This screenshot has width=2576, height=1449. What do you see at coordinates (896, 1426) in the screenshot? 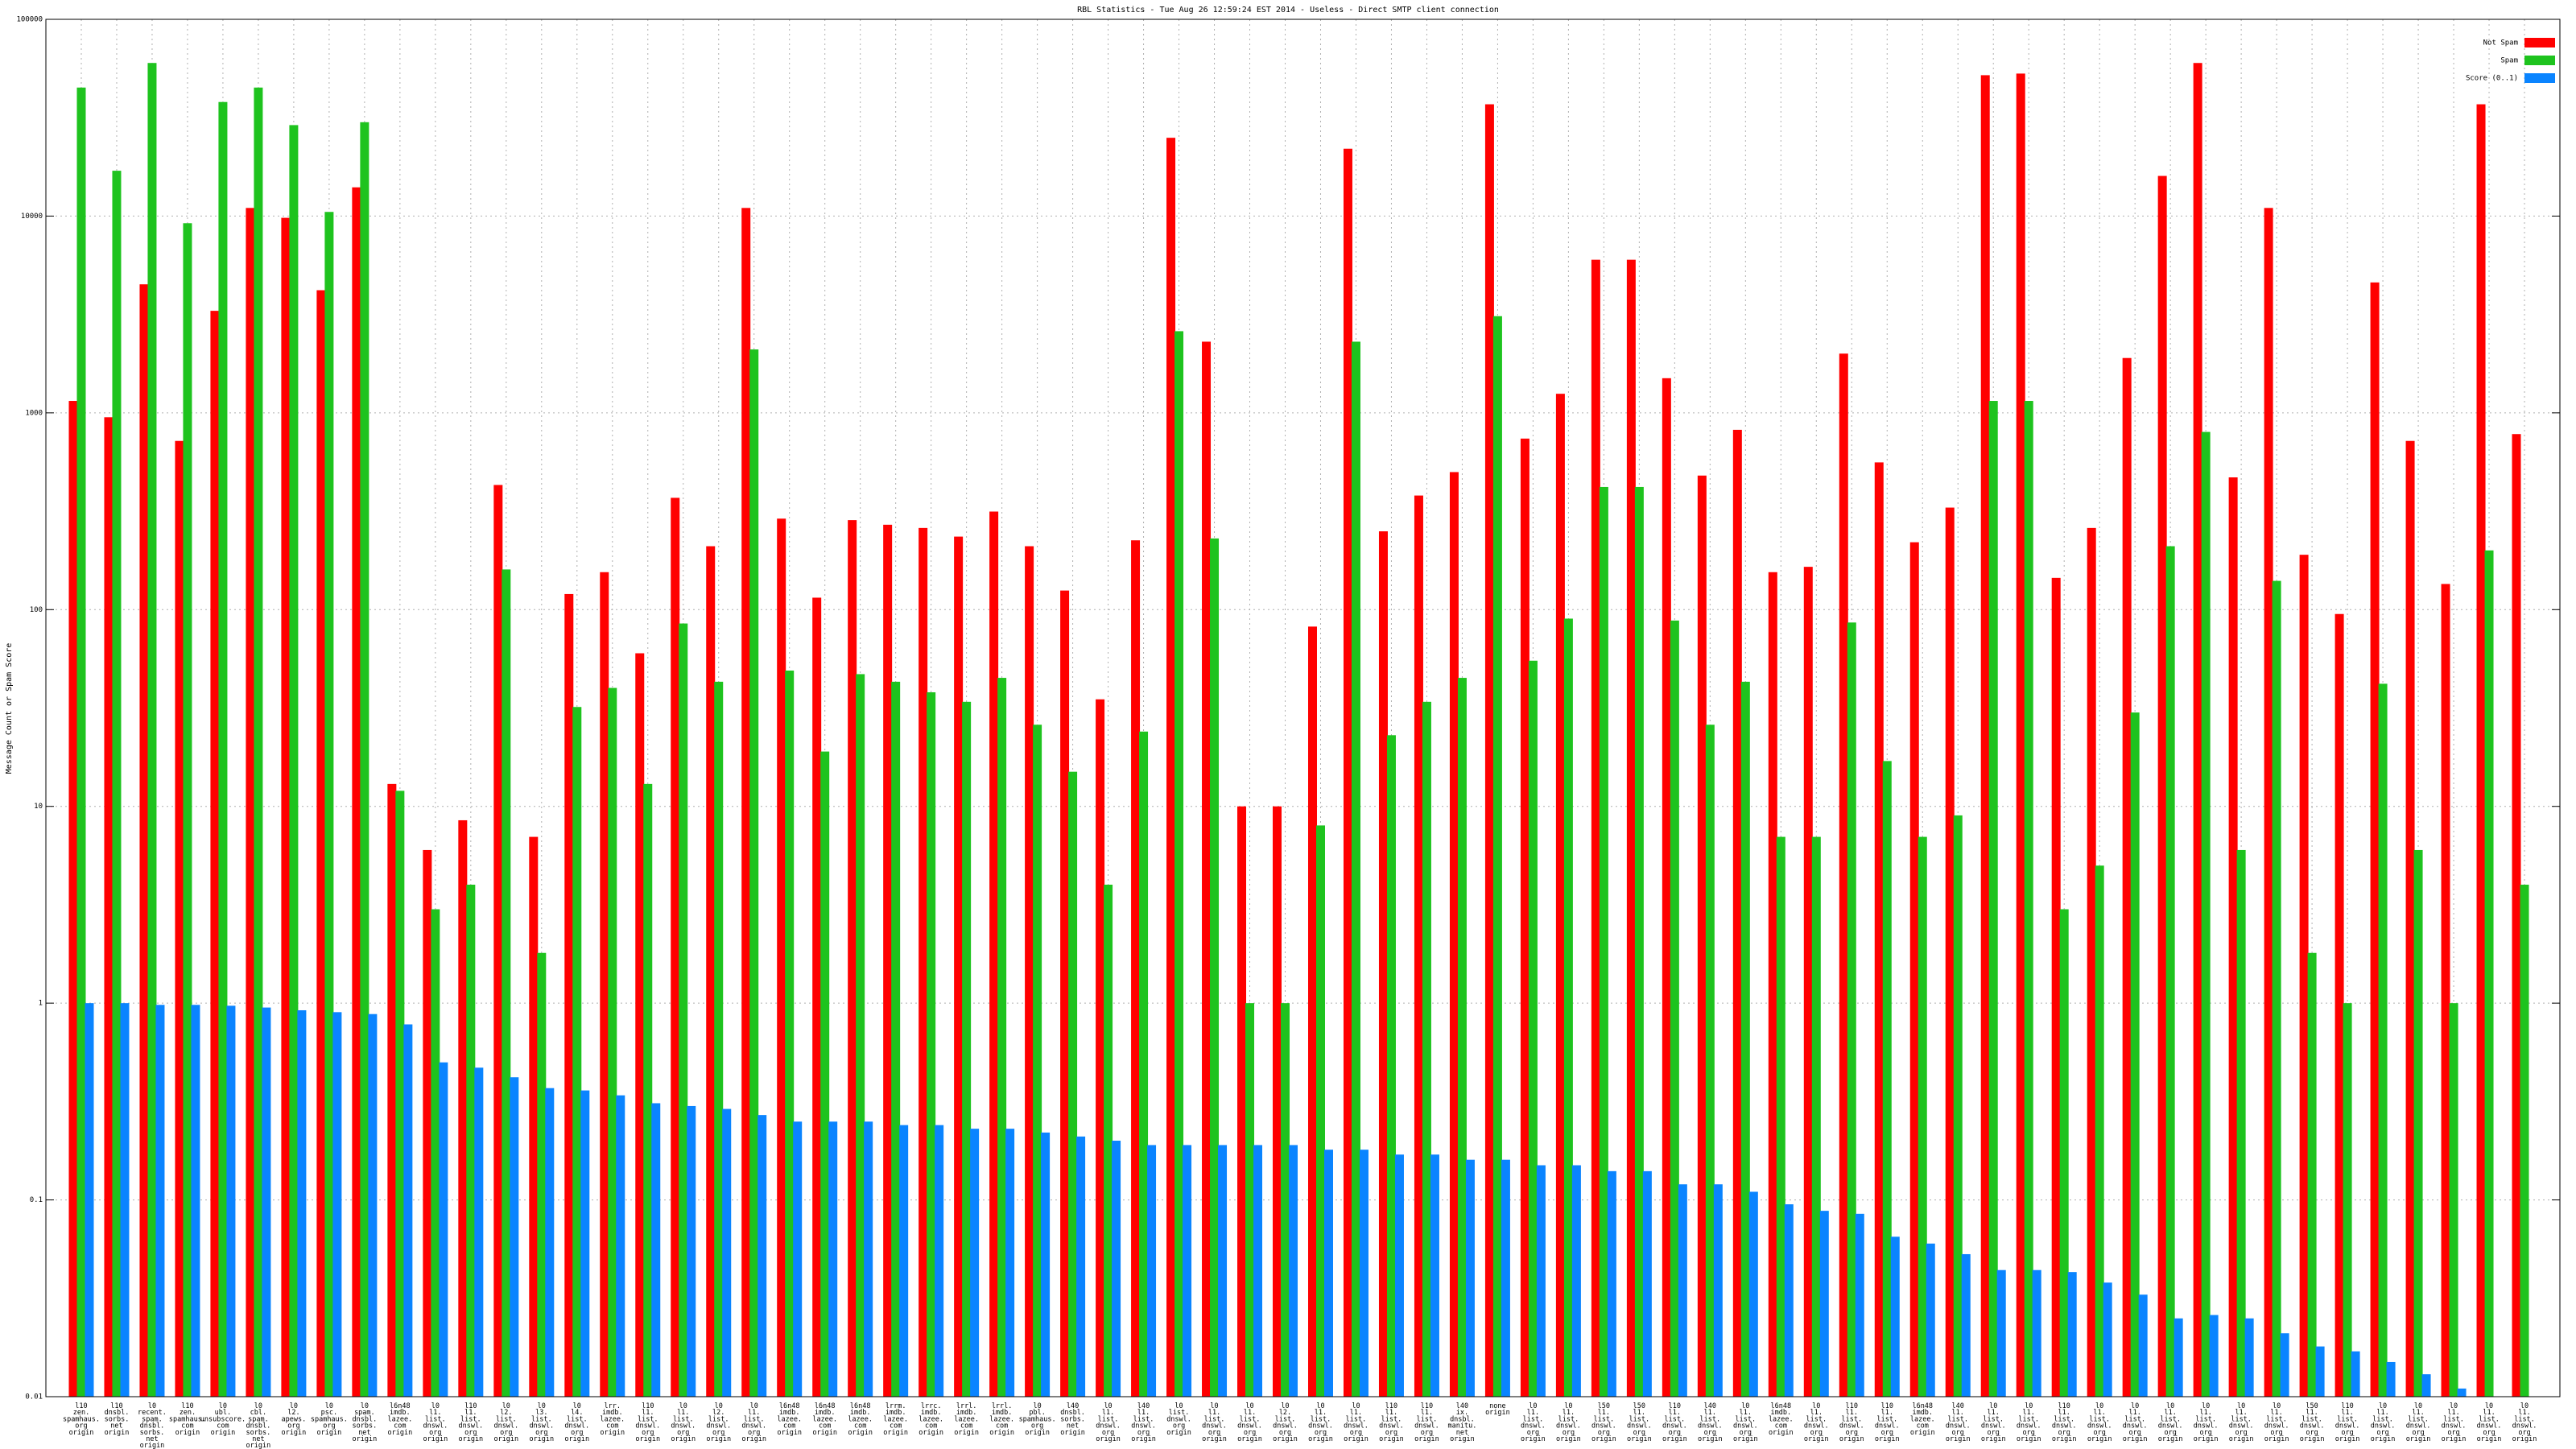
I see `x-tick-label-line: com` at bounding box center [896, 1426].